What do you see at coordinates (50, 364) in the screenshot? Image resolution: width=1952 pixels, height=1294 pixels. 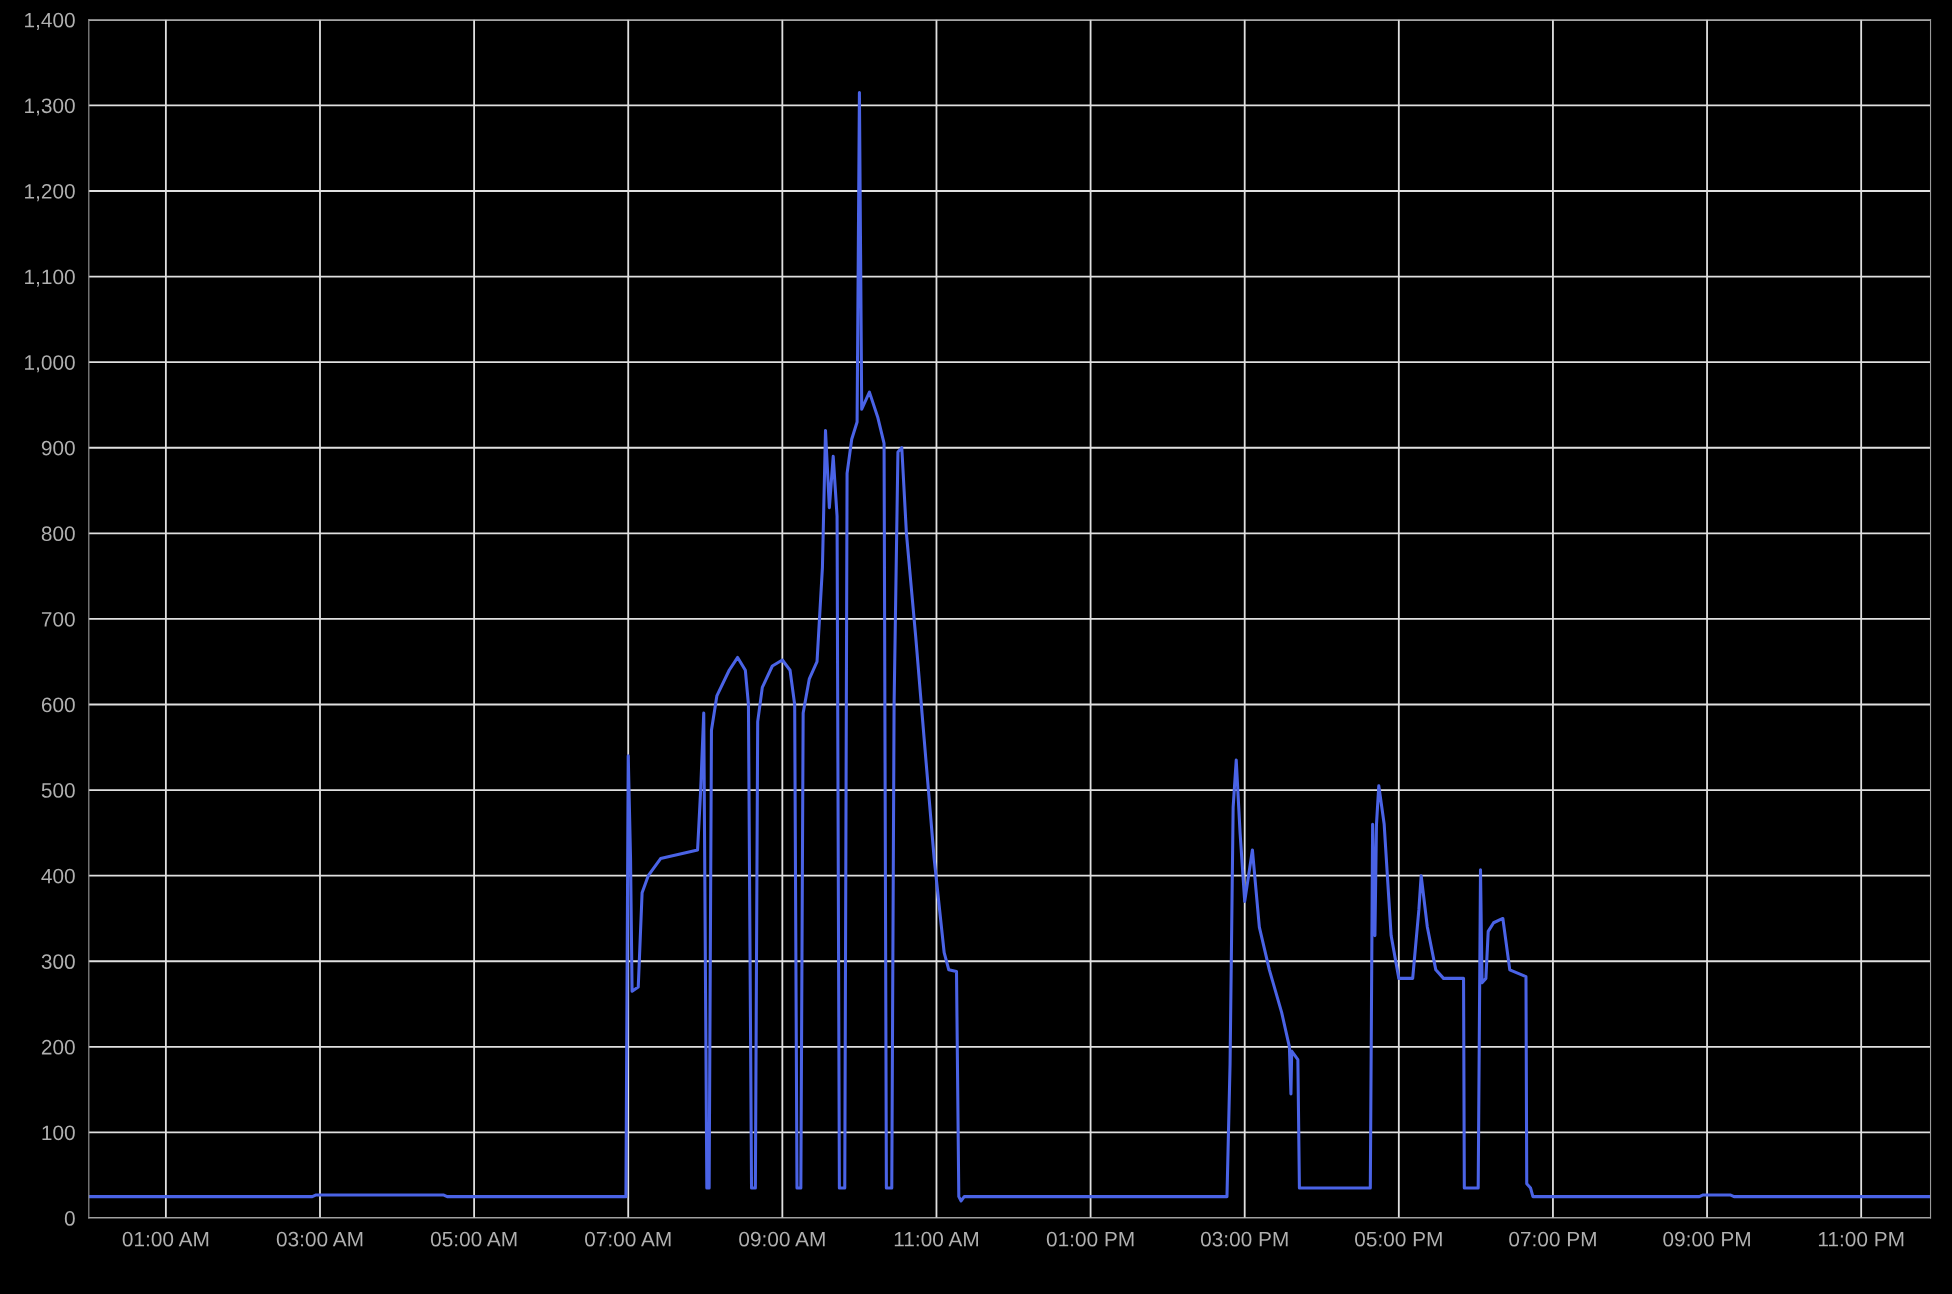 I see `y-tick-label: 1,000` at bounding box center [50, 364].